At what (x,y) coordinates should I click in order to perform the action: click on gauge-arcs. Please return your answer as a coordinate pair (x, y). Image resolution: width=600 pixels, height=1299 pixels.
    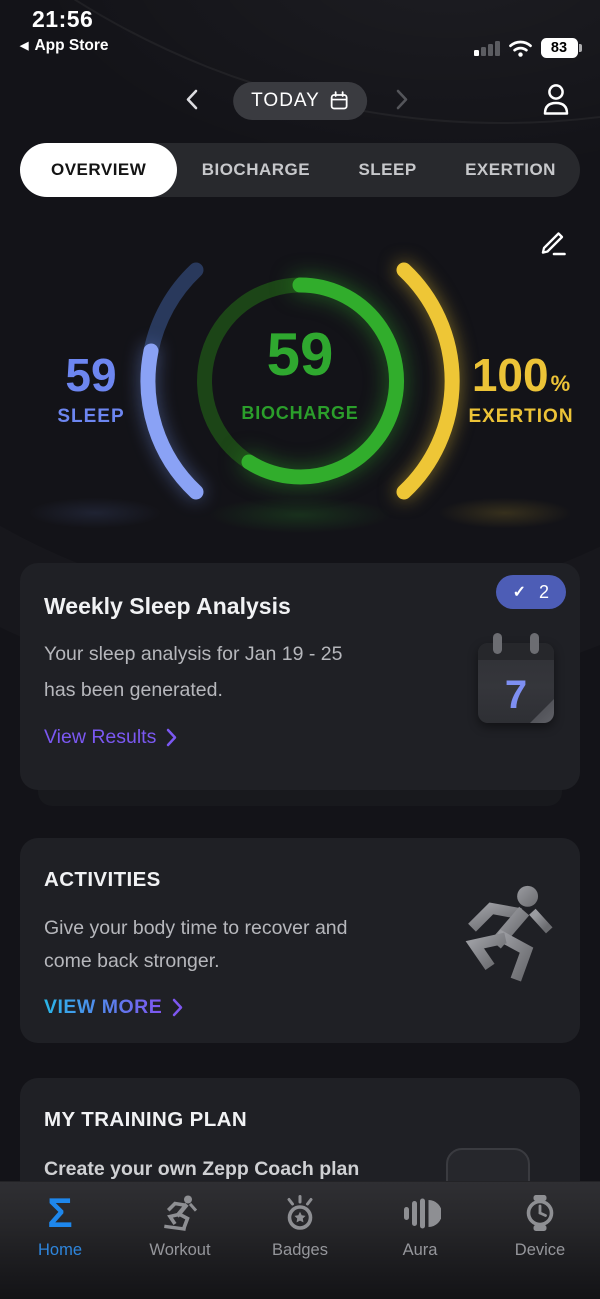
    Looking at the image, I should click on (300, 381).